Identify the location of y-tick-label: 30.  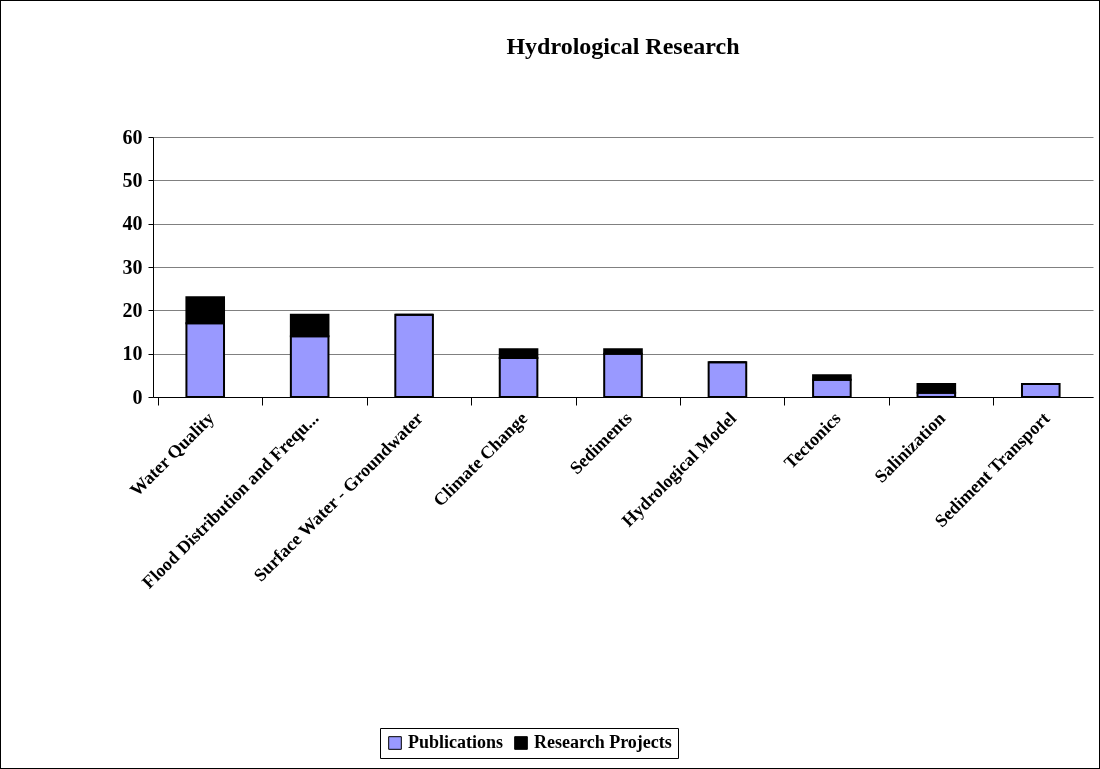
(132, 266).